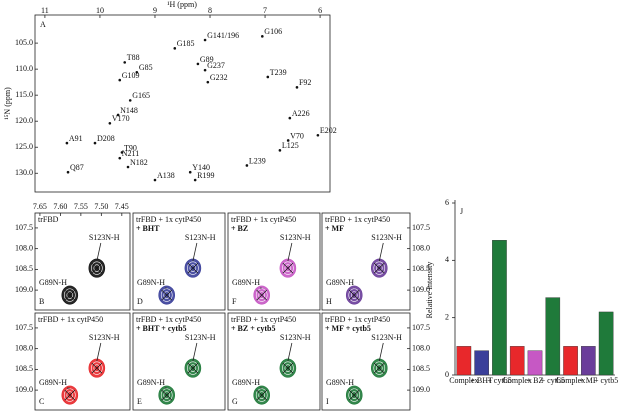 This screenshot has height=411, width=624. I want to click on panel-title: + BZ + cytb5, so click(253, 328).